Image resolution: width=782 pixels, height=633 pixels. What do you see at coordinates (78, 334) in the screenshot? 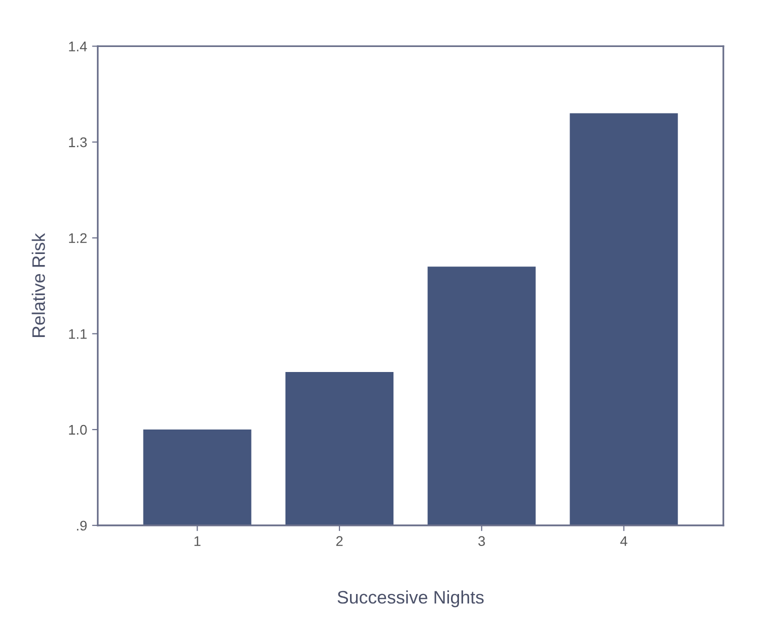
I see `y-tick-label: 1.1` at bounding box center [78, 334].